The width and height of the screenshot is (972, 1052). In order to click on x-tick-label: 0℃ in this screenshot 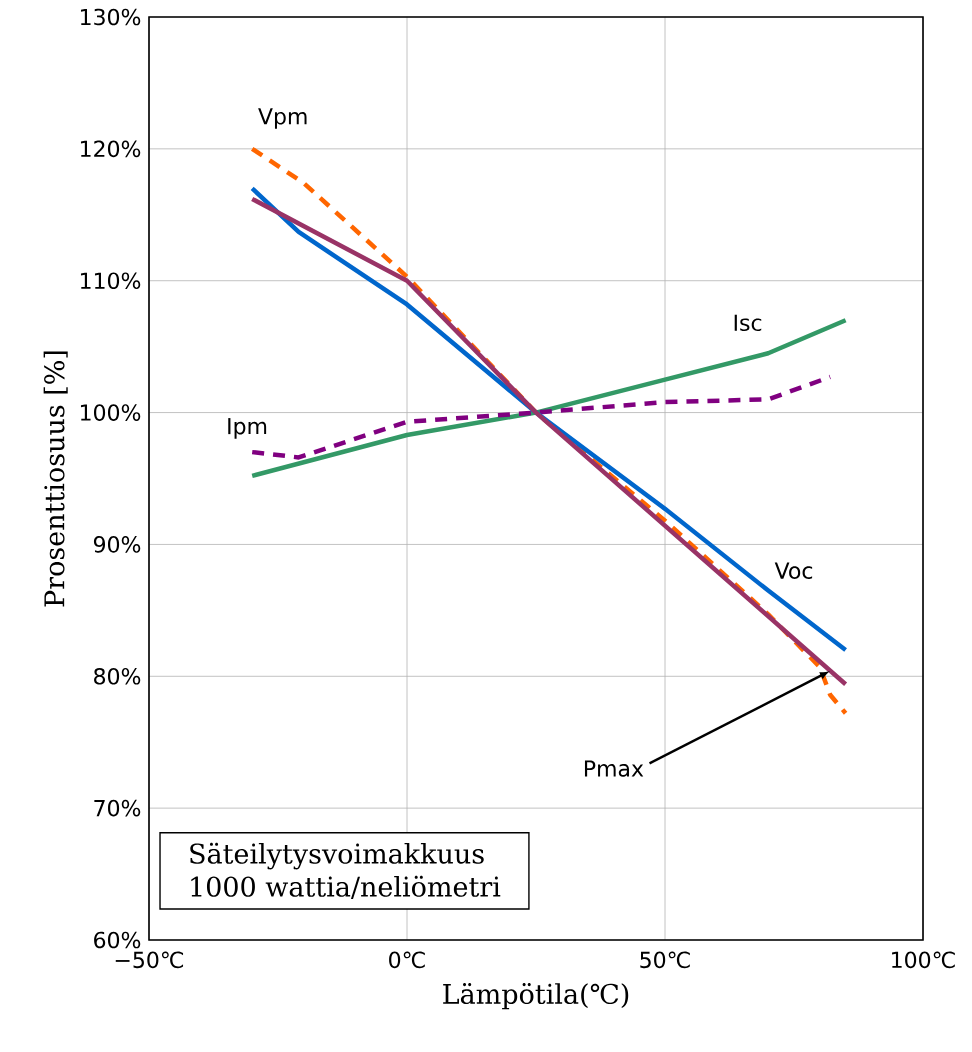, I will do `click(407, 960)`.